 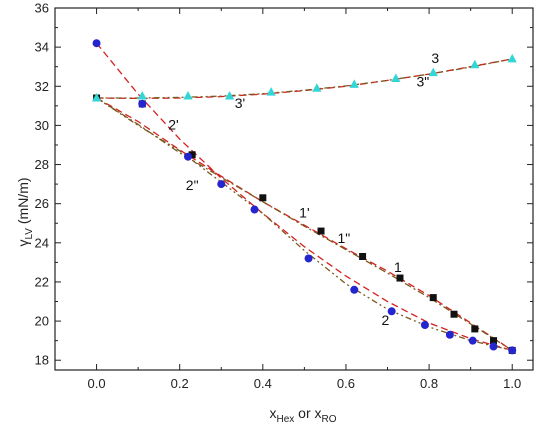 I want to click on xlabel-s1: Hex, so click(x=285, y=419).